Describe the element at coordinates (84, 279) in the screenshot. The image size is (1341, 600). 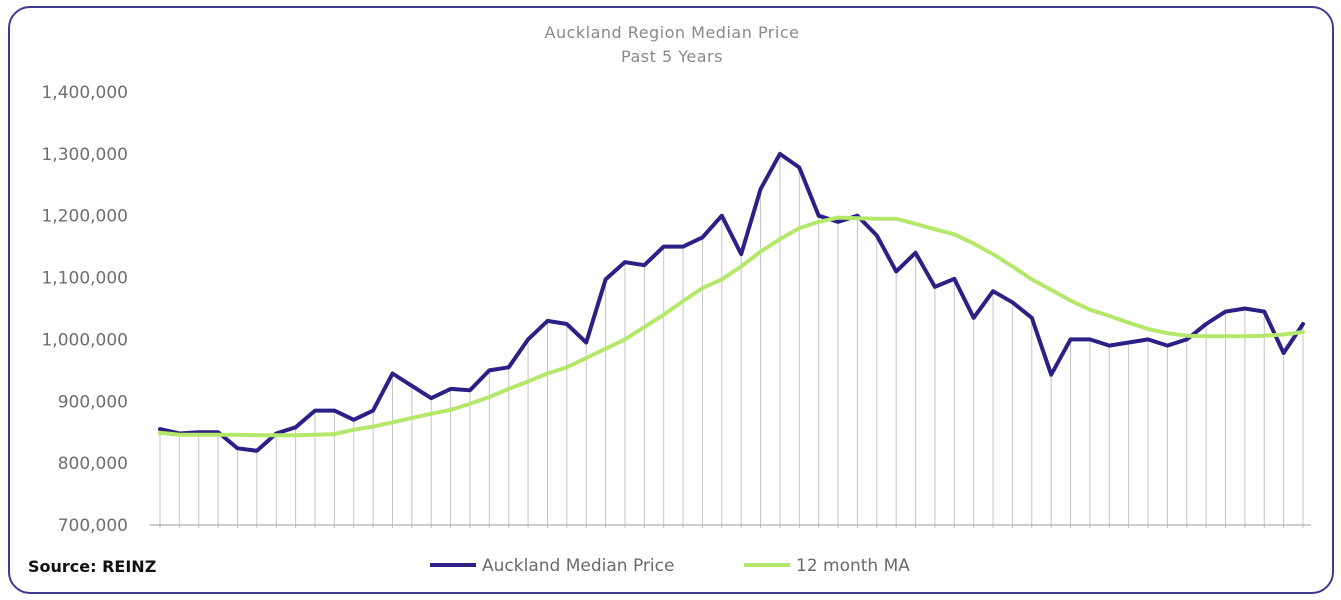
I see `y-tick-label: 1,100,000` at that location.